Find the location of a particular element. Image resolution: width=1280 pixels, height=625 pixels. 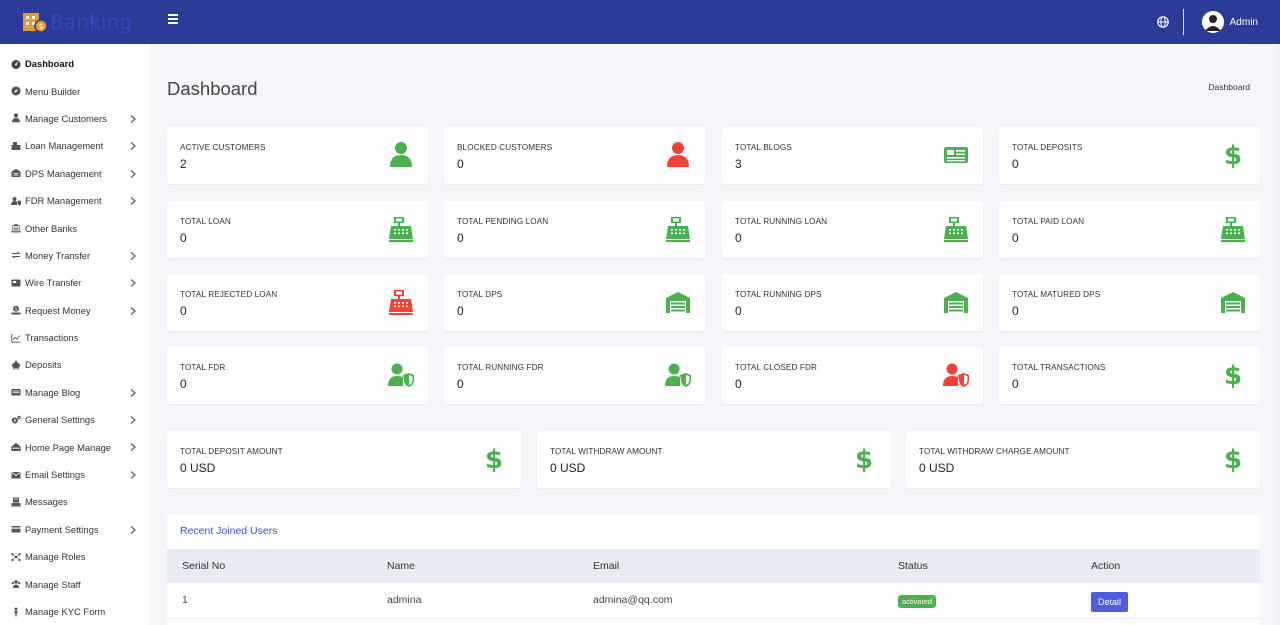

sidebar-item-messages: Messages is located at coordinates (75, 501).